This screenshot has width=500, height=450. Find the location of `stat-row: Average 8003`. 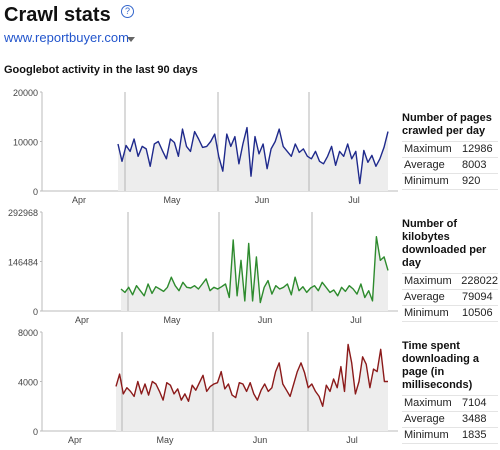

stat-row: Average 8003 is located at coordinates (450, 165).